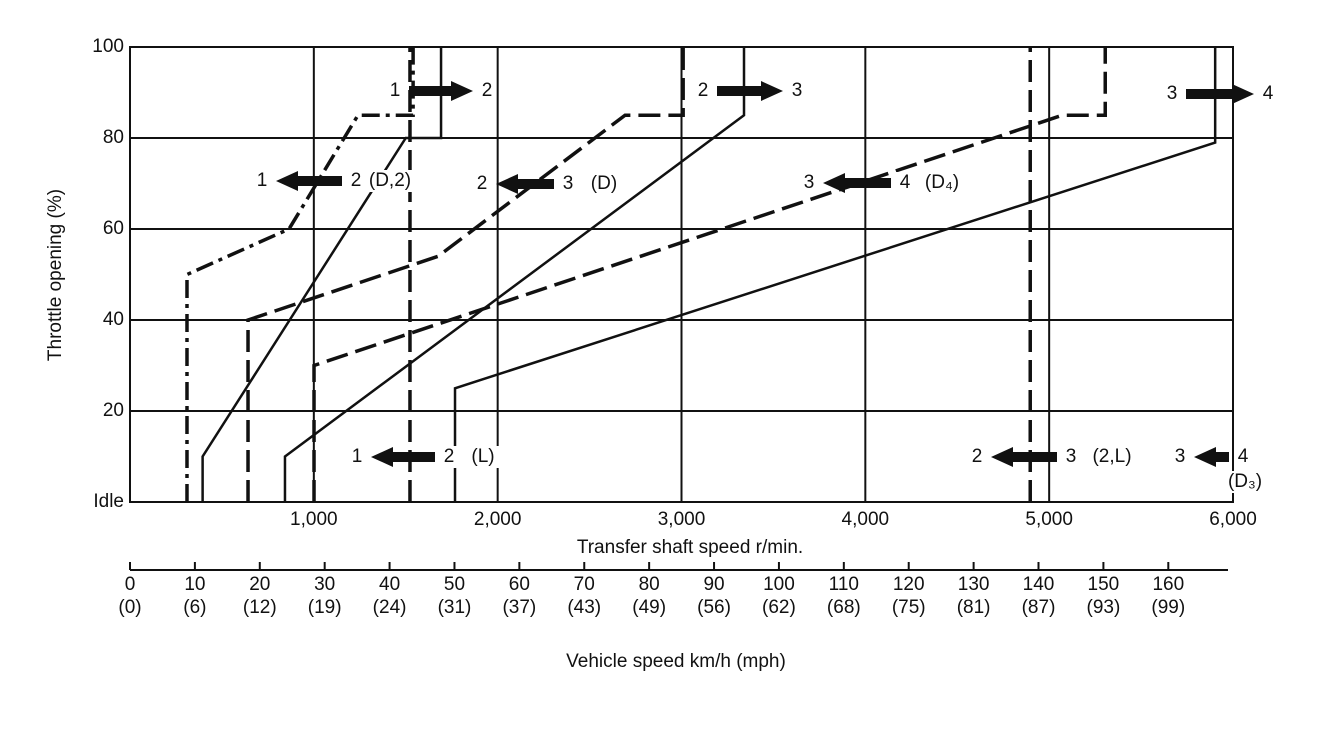 Image resolution: width=1328 pixels, height=746 pixels. I want to click on x-tick-label: 6,000, so click(1233, 519).